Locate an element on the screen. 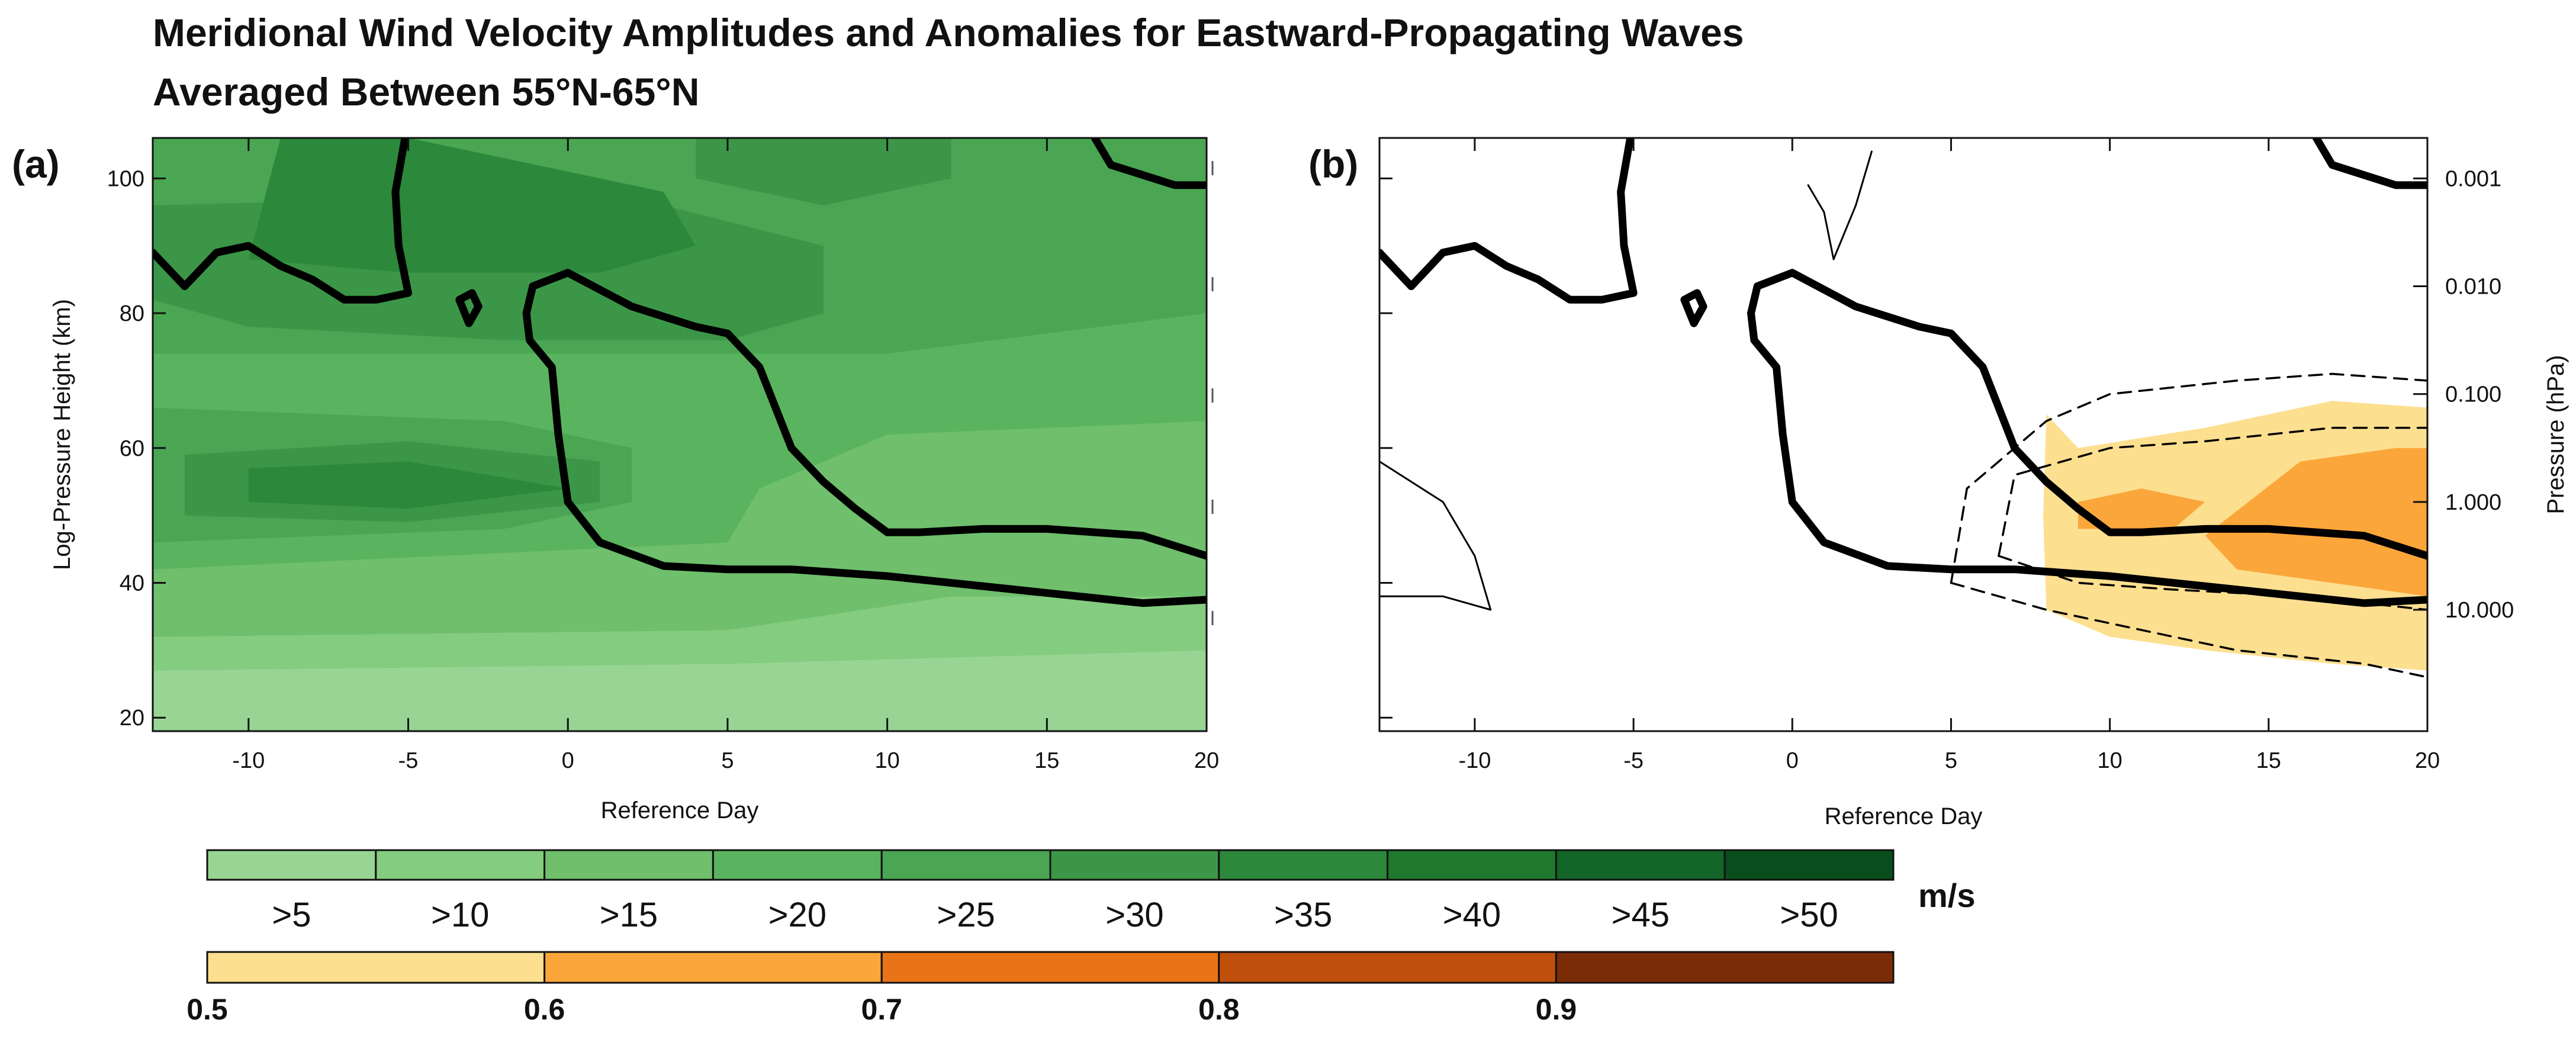 The height and width of the screenshot is (1039, 2576). pressure-tick-label: 1.000 is located at coordinates (2473, 502).